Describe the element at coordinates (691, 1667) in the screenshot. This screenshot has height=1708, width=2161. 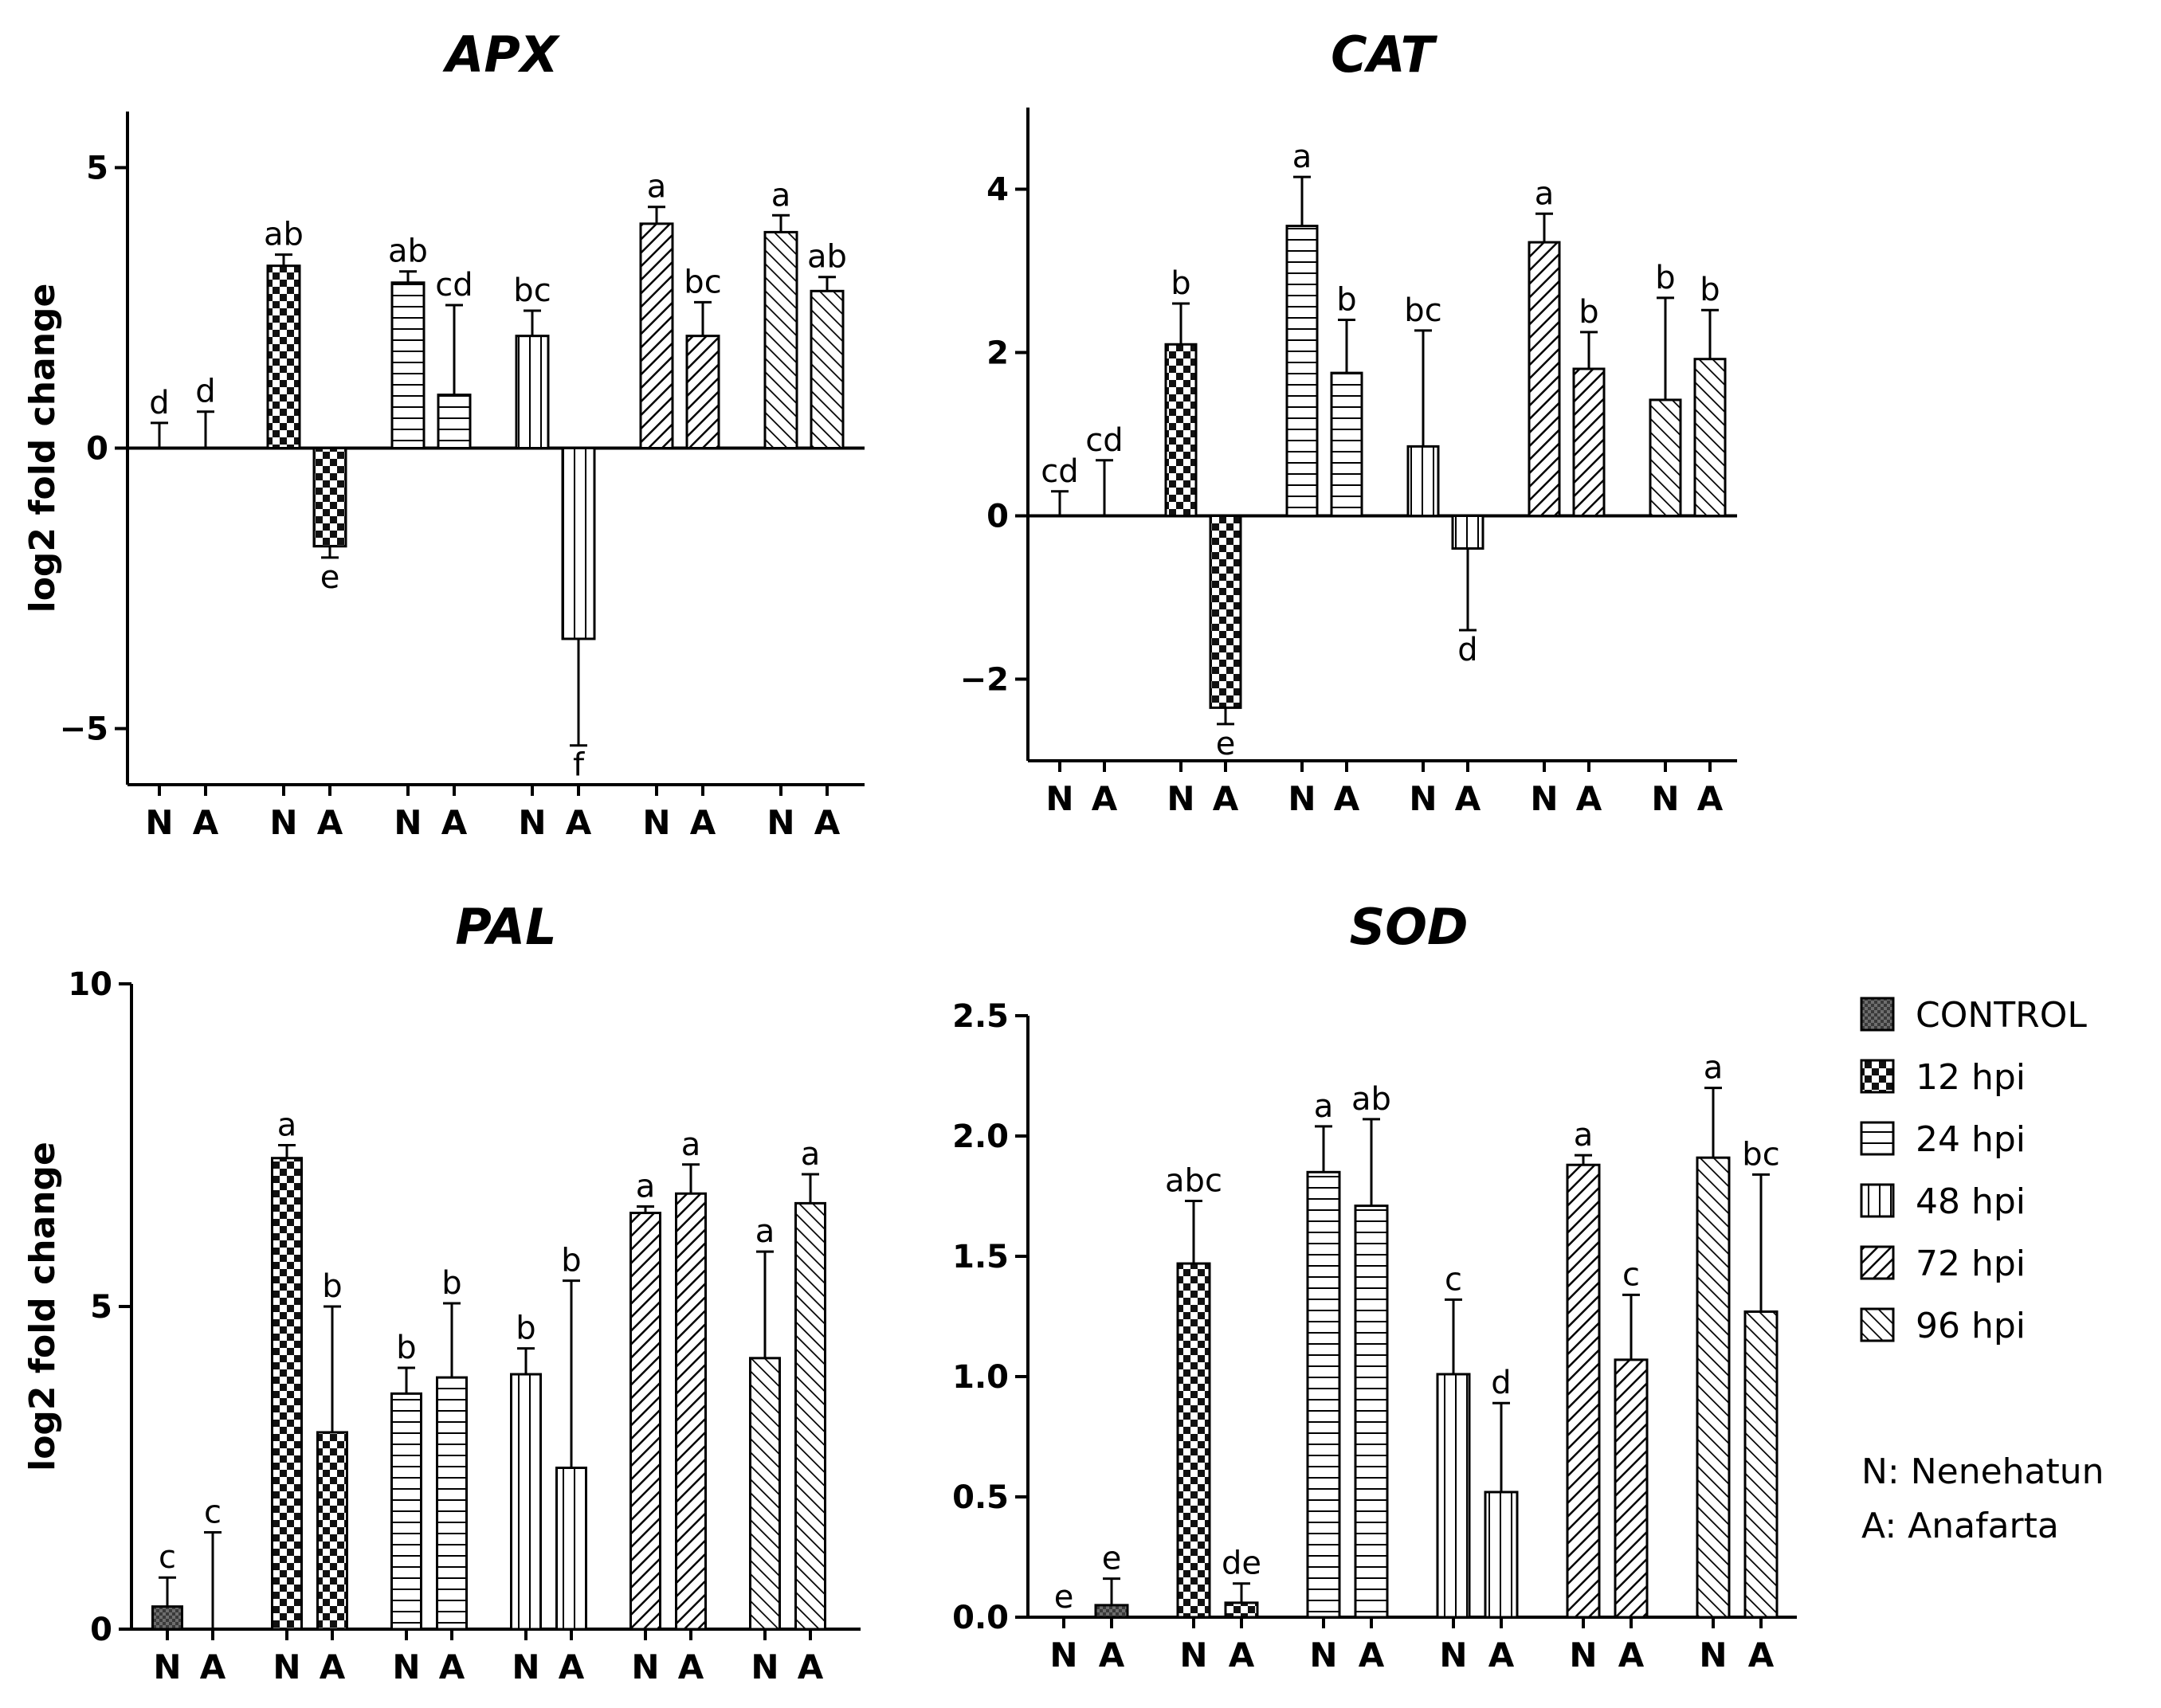
I see `x-tick-label-pal-10: A` at that location.